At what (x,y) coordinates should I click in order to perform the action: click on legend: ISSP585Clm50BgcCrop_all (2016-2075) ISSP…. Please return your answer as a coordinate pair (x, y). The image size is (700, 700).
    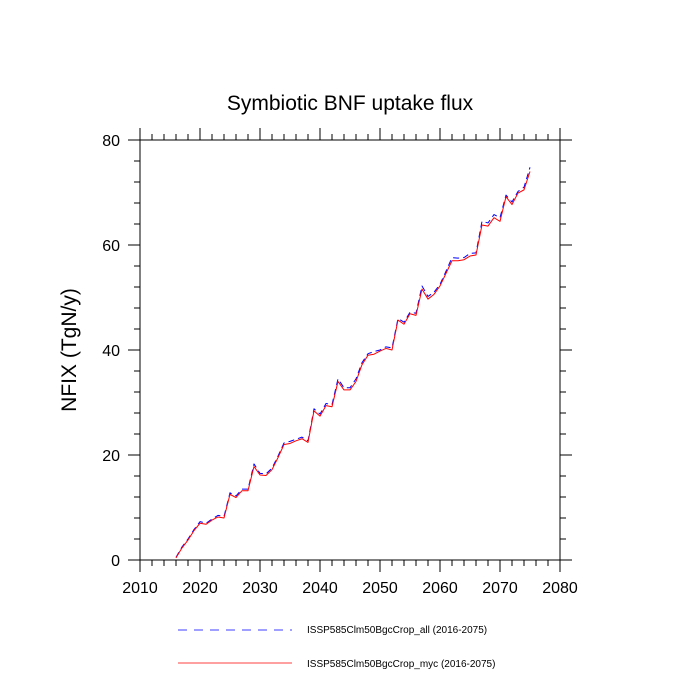
    Looking at the image, I should click on (336, 647).